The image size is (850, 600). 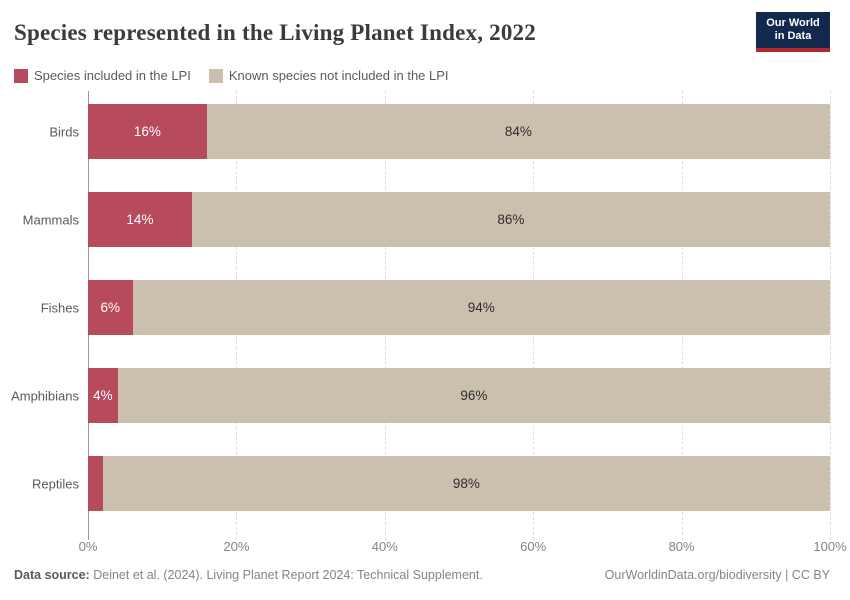 I want to click on bar-row-reptiles: Reptiles 98%, so click(x=431, y=483).